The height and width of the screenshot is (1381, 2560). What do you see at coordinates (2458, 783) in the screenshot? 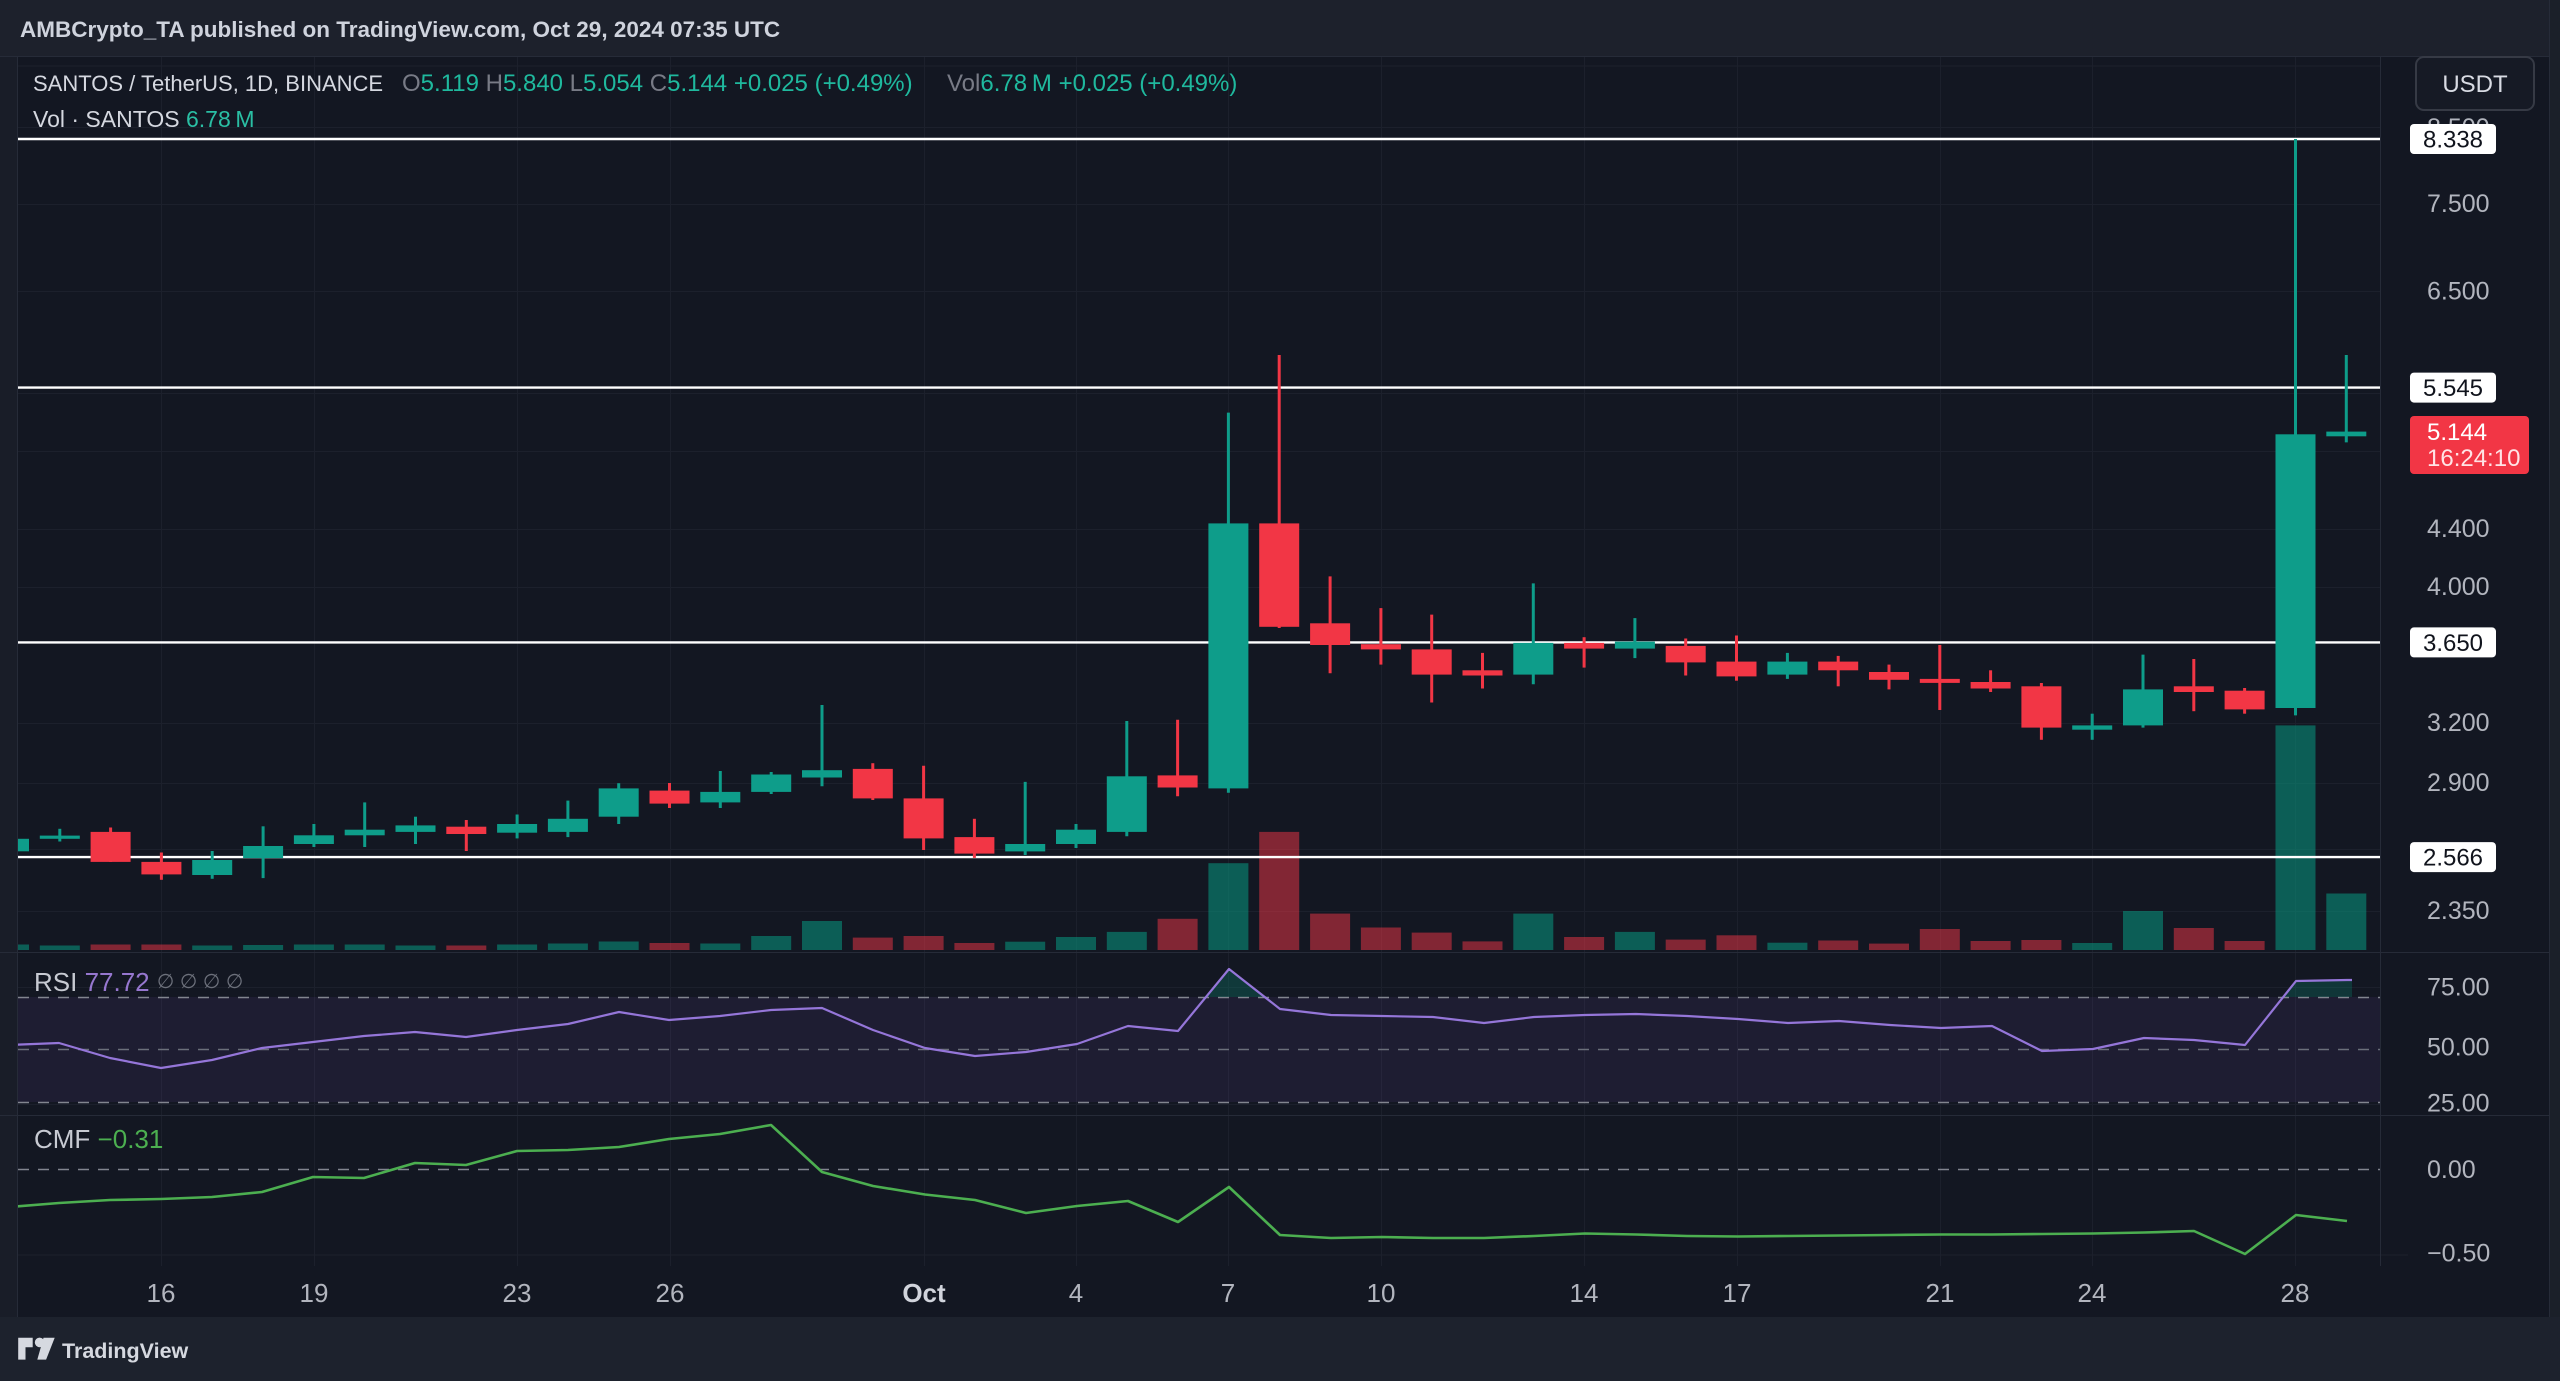
I see `svg-text: 2.900` at bounding box center [2458, 783].